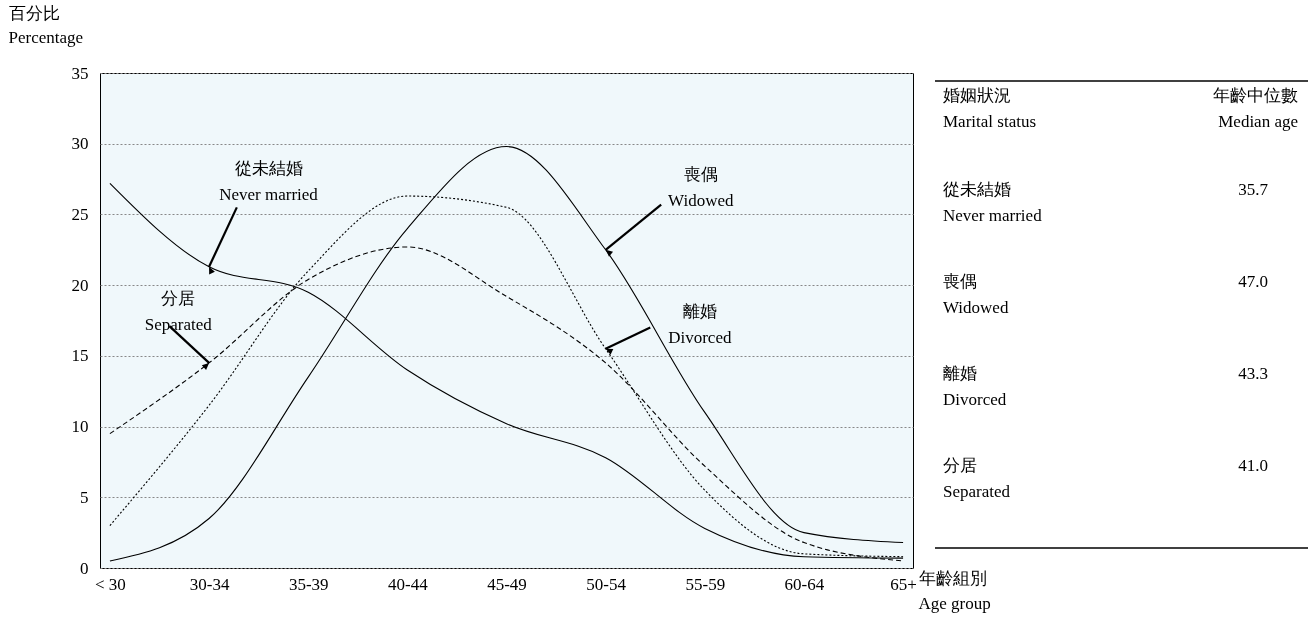 The height and width of the screenshot is (618, 1308). What do you see at coordinates (209, 584) in the screenshot?
I see `x-tick-label: 30-34` at bounding box center [209, 584].